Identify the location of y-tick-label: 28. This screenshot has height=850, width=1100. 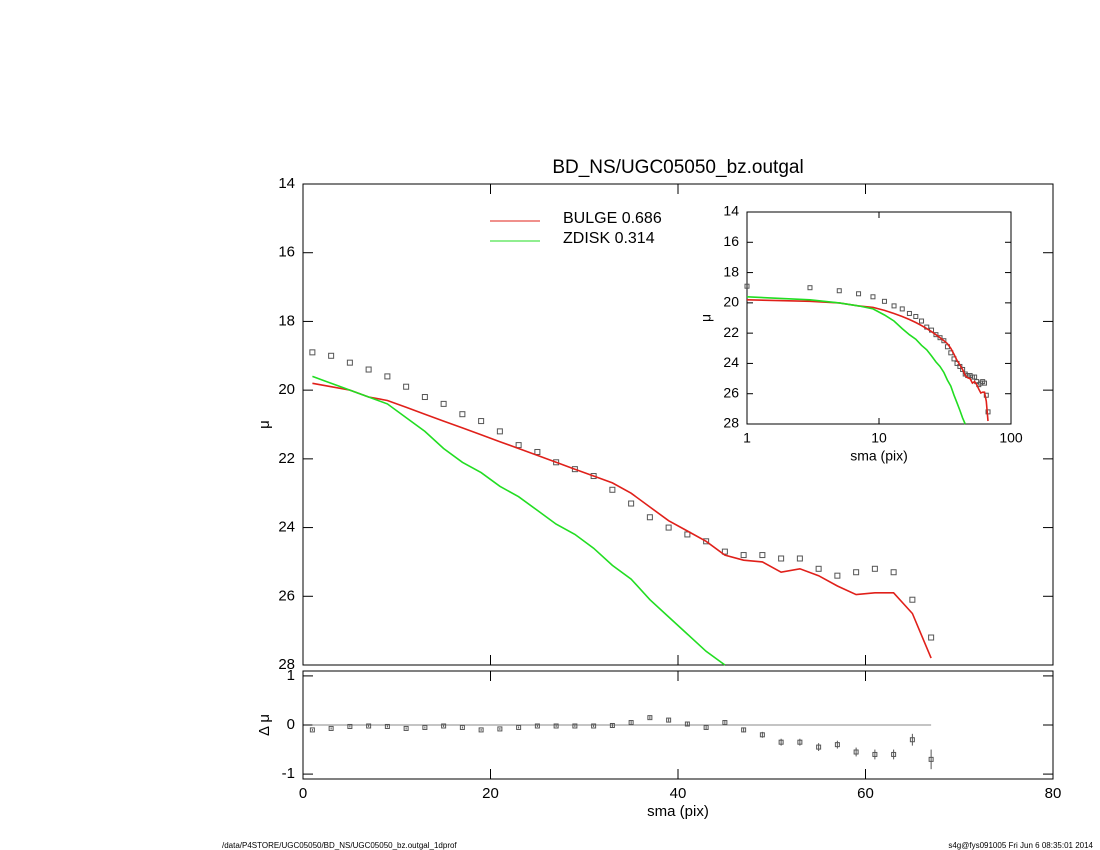
(286, 664).